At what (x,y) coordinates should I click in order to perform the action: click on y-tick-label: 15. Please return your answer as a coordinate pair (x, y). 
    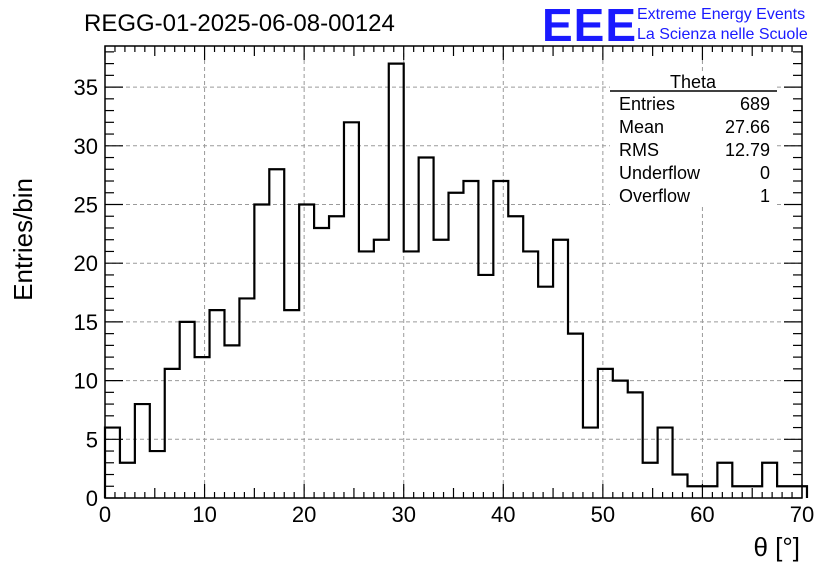
    Looking at the image, I should click on (86, 322).